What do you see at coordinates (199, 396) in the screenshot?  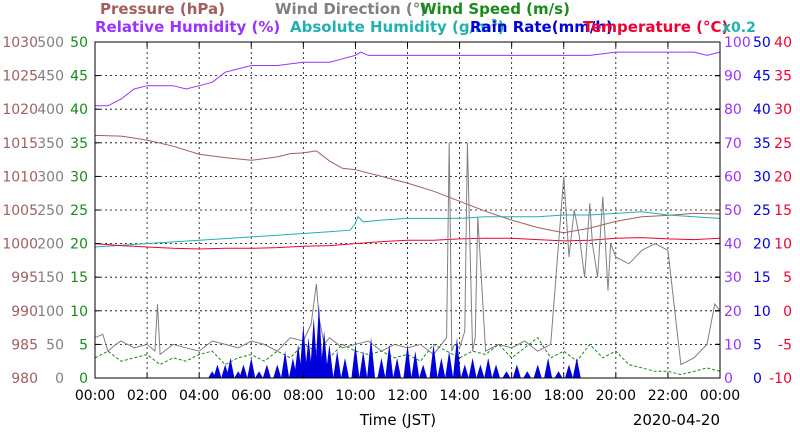 I see `x-tick-label: 04:00` at bounding box center [199, 396].